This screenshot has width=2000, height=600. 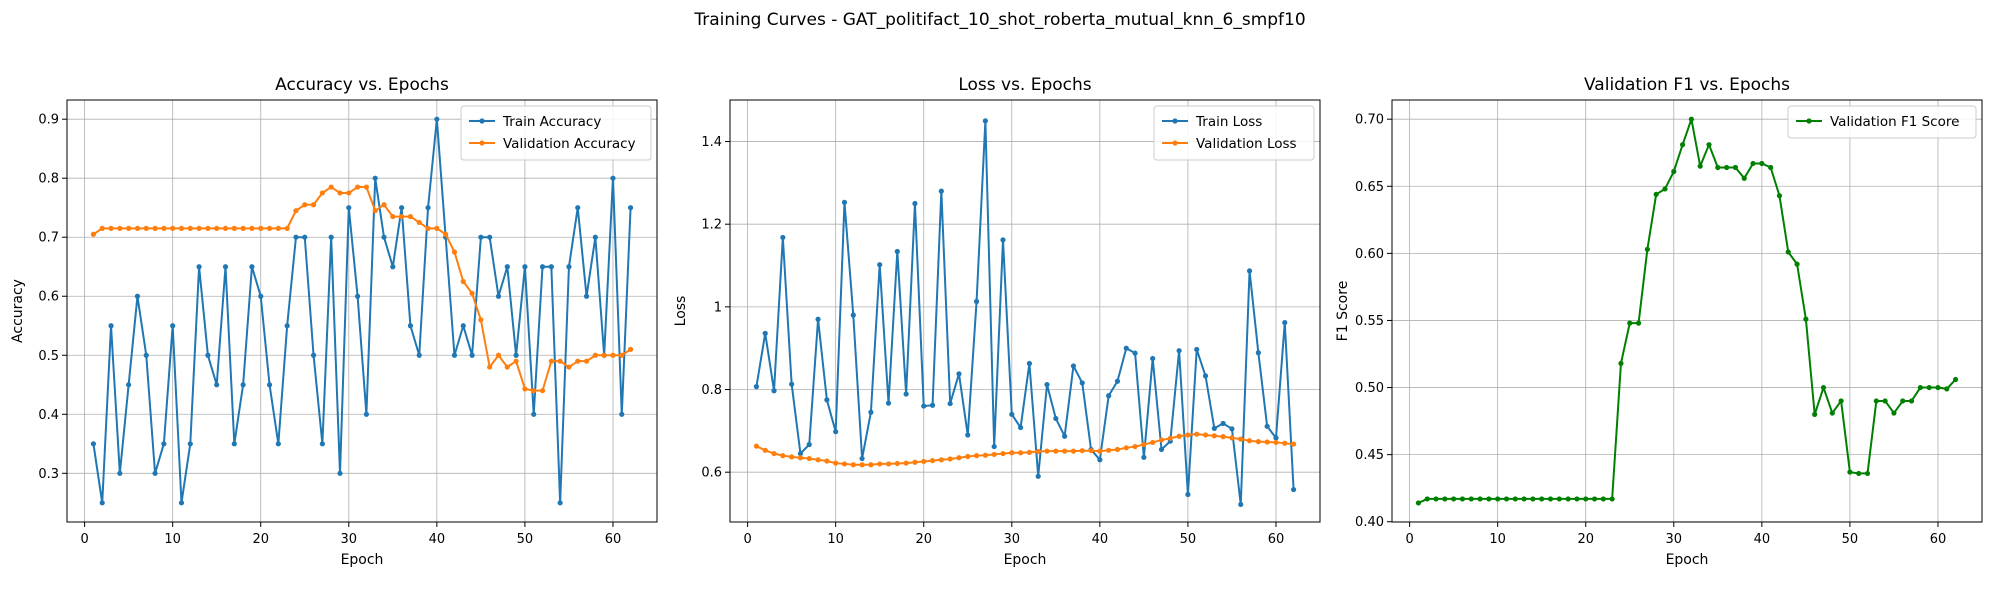 I want to click on legend-item-validation-accuracy: Validation Accuracy, so click(x=552, y=144).